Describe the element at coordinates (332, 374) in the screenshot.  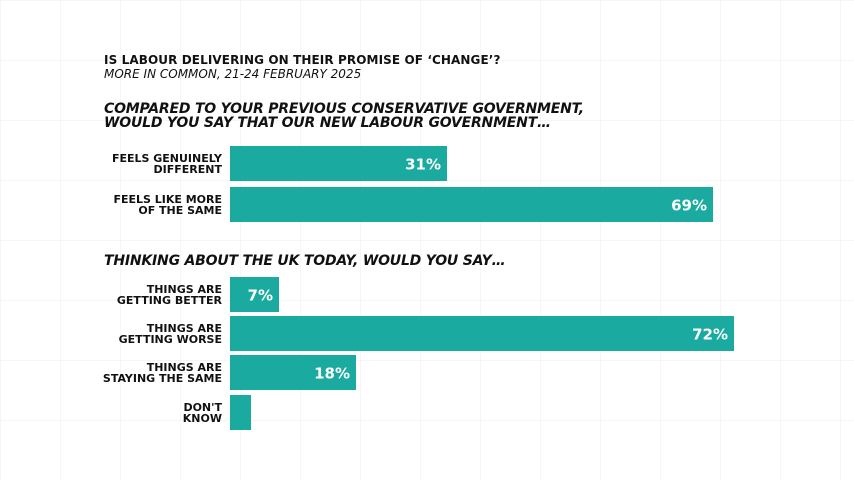
I see `value-label: 18%` at that location.